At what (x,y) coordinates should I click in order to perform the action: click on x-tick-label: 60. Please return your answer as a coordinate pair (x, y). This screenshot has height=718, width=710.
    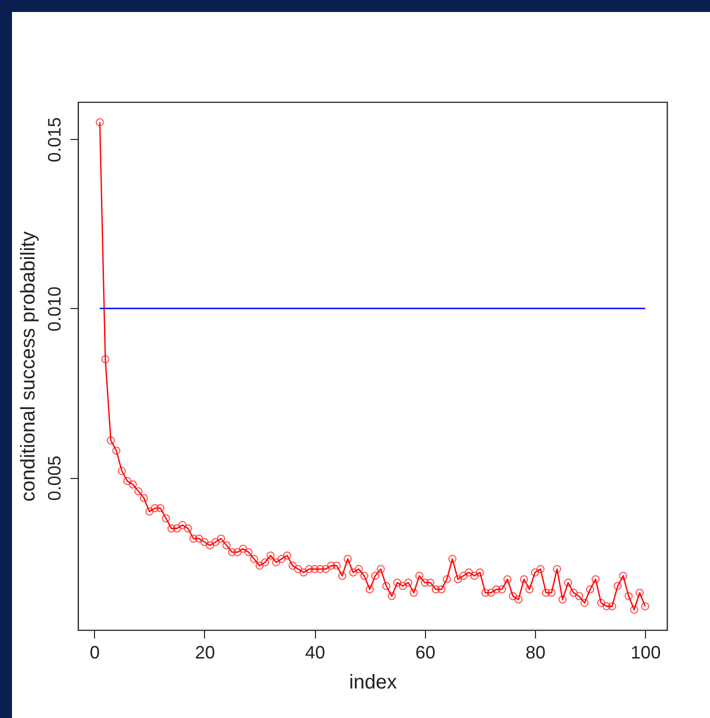
    Looking at the image, I should click on (425, 652).